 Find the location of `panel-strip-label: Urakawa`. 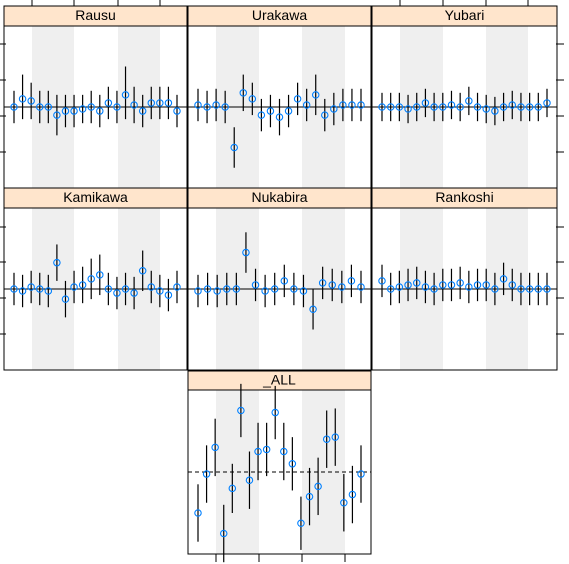

panel-strip-label: Urakawa is located at coordinates (279, 15).